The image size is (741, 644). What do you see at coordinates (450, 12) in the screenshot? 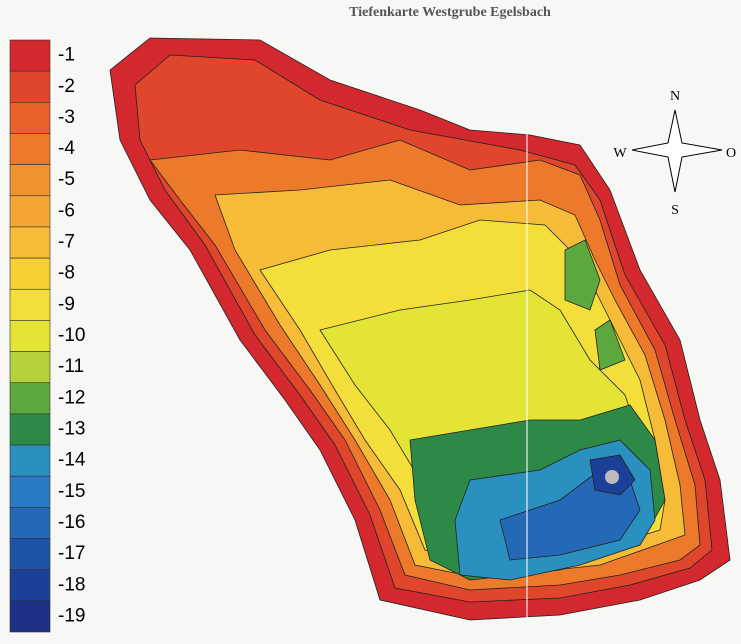
I see `title: Tiefenkarte Westgrube Egelsbach` at bounding box center [450, 12].